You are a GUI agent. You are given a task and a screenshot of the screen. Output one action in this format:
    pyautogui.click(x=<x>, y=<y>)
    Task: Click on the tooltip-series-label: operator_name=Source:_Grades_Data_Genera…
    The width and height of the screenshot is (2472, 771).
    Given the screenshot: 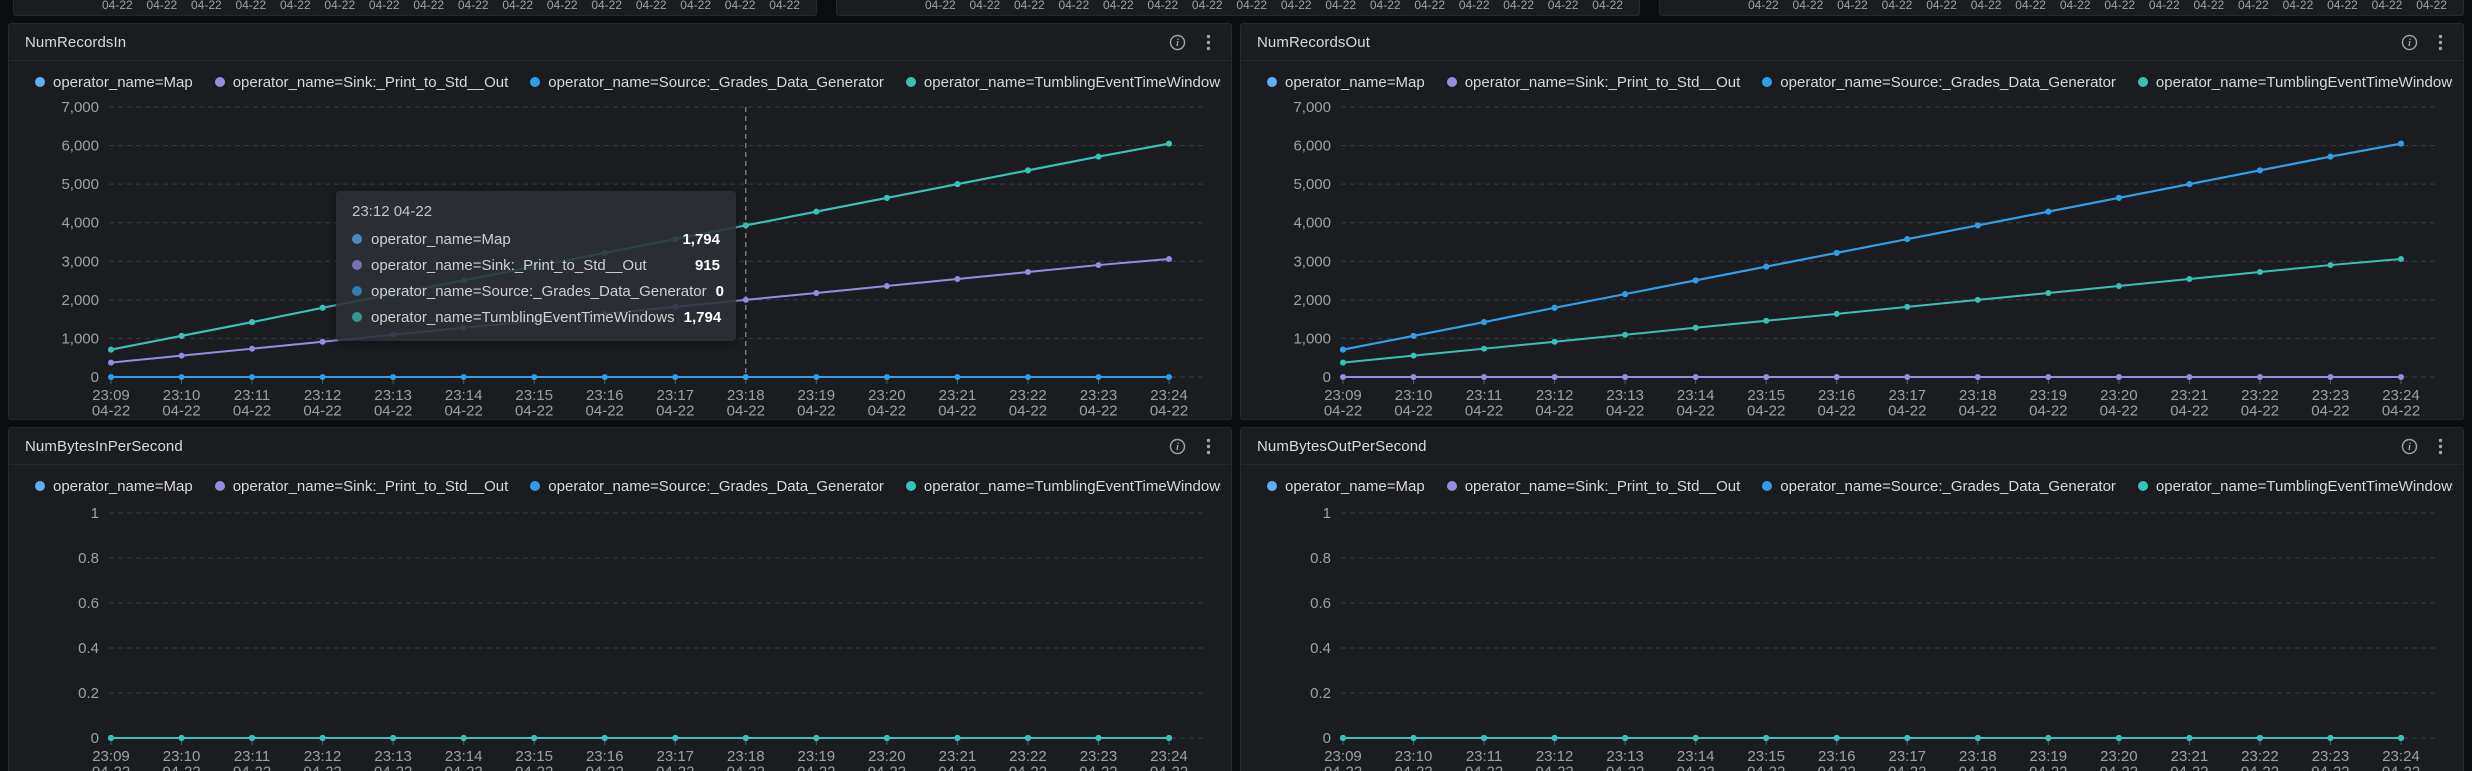 What is the action you would take?
    pyautogui.click(x=539, y=291)
    